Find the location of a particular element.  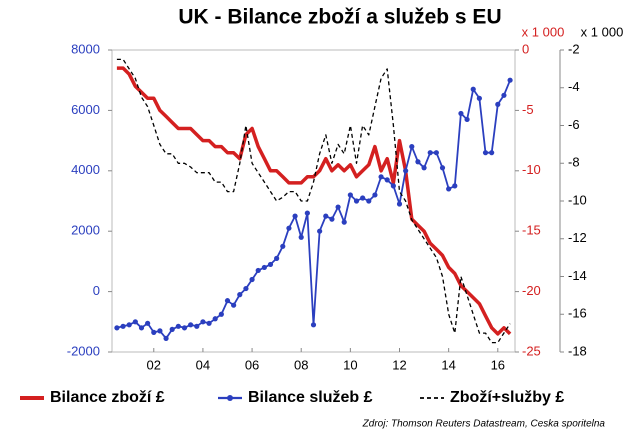

x-tick-label: 08 is located at coordinates (301, 364).